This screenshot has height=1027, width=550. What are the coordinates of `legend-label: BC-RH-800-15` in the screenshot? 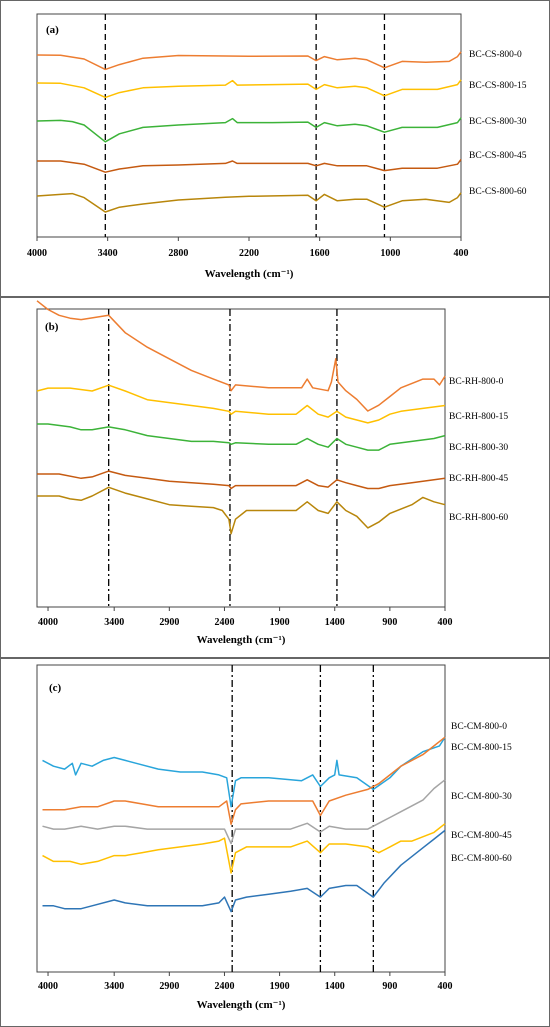 It's located at (478, 417).